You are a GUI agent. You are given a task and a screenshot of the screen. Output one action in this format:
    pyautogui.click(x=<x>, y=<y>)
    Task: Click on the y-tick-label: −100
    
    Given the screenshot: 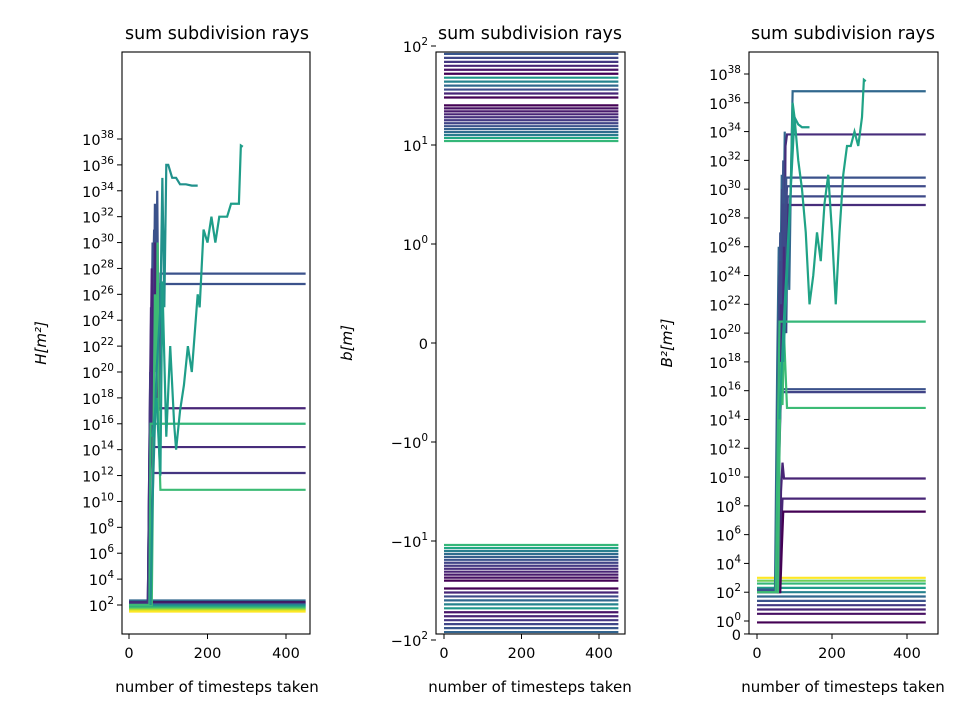 What is the action you would take?
    pyautogui.click(x=409, y=442)
    